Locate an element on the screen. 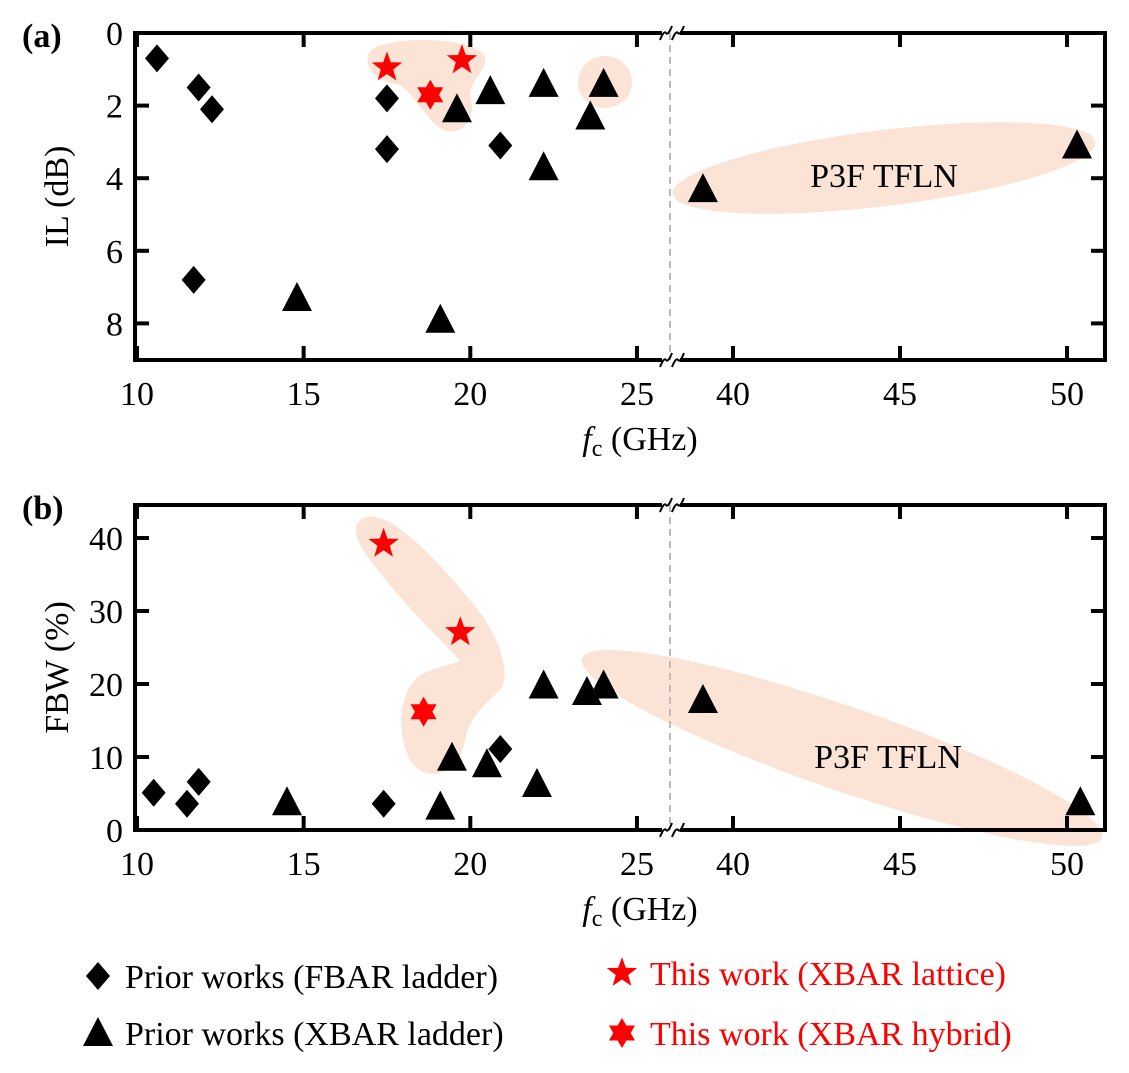 This screenshot has height=1073, width=1129. legend-item: Prior works (FBAR ladder) is located at coordinates (292, 977).